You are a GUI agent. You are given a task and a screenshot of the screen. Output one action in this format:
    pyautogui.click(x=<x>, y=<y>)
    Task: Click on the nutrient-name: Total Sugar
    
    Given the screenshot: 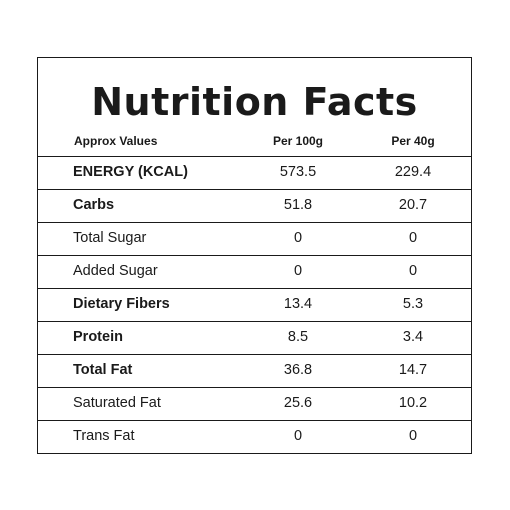 What is the action you would take?
    pyautogui.click(x=110, y=238)
    